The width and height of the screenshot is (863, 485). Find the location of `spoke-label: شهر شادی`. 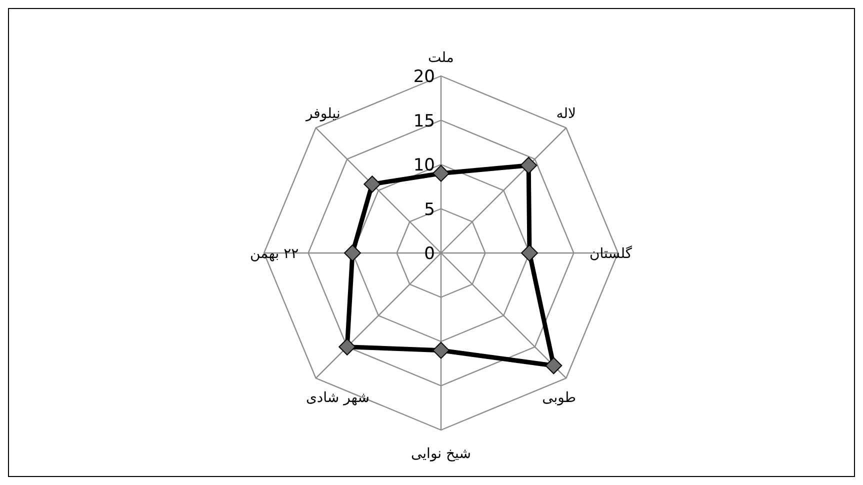

spoke-label: شهر شادی is located at coordinates (338, 398).